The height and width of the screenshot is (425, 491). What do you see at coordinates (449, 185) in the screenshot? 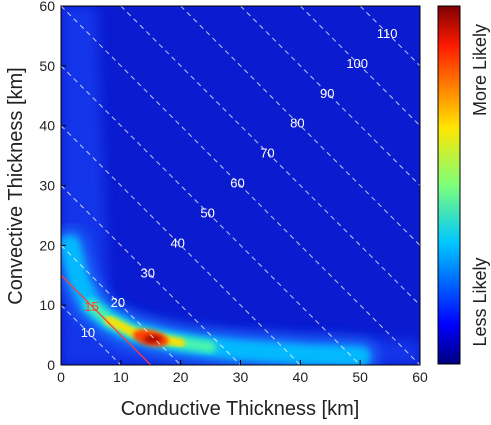
I see `colorbar` at bounding box center [449, 185].